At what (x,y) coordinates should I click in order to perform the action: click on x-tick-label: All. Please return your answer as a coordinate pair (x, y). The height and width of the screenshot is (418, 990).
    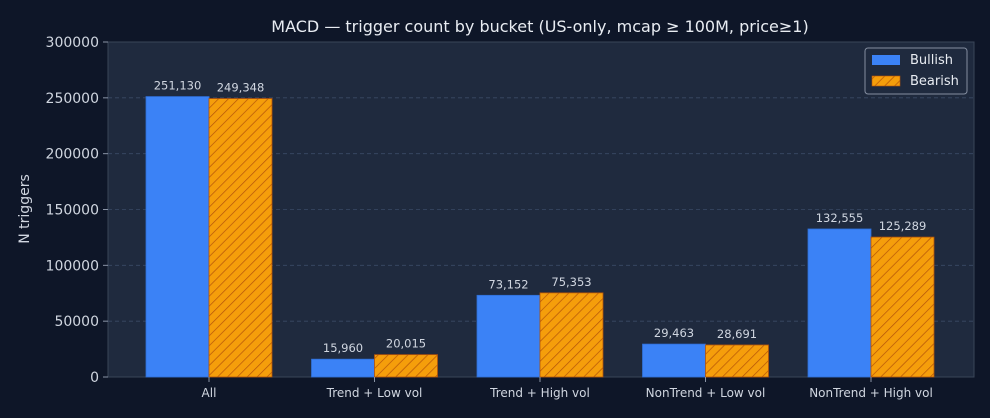
    Looking at the image, I should click on (209, 393).